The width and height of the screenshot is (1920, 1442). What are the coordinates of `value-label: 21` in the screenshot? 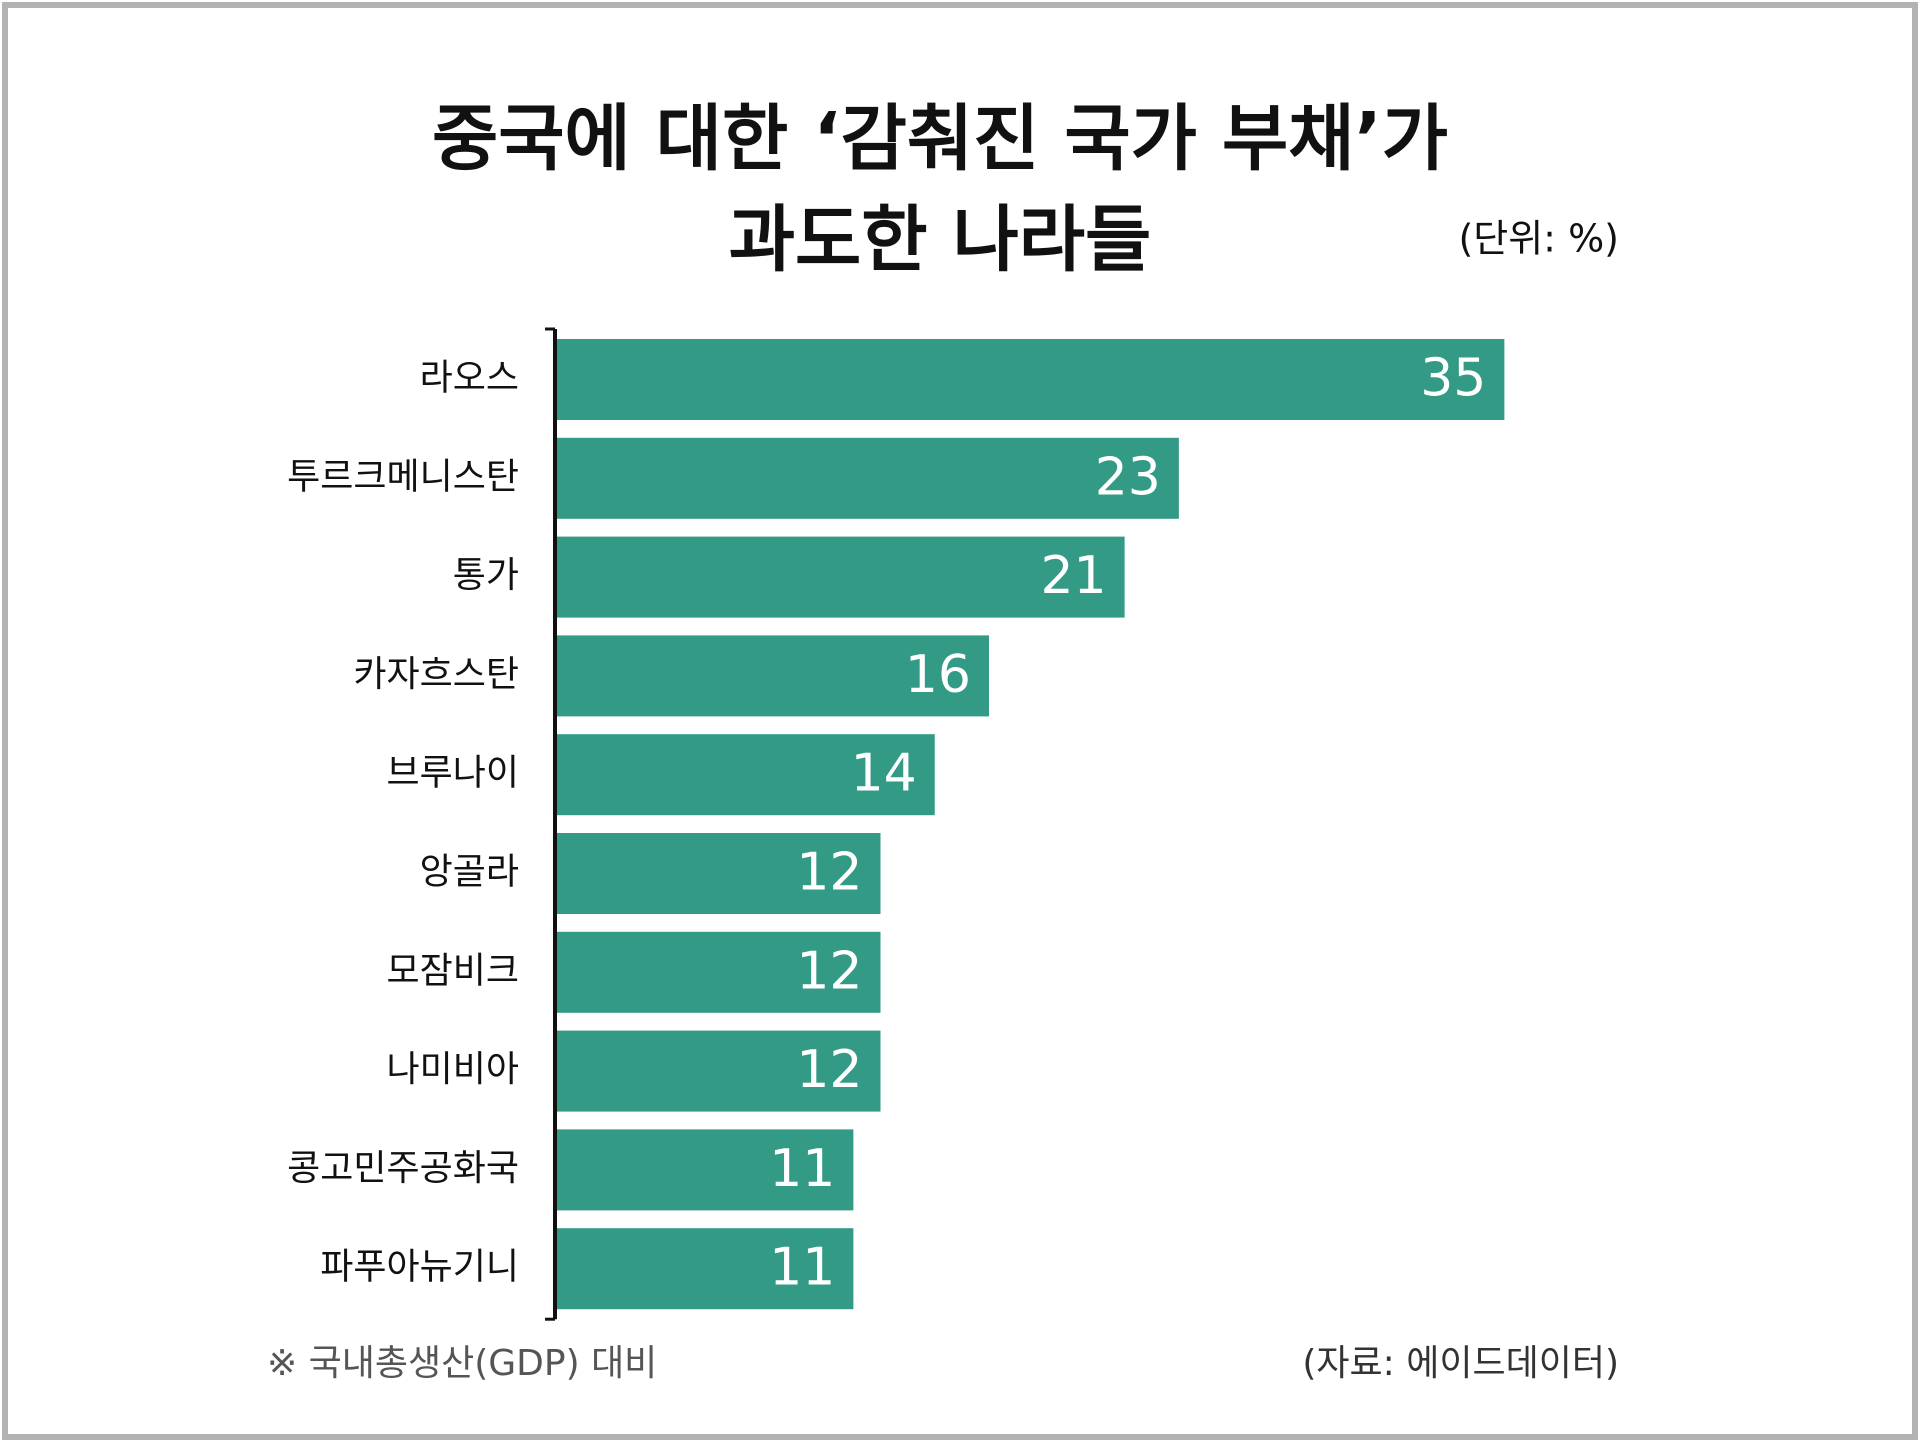 It's located at (1073, 576).